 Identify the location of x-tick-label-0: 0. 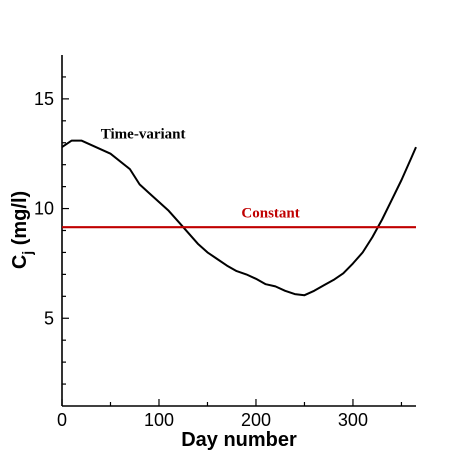
(62, 420).